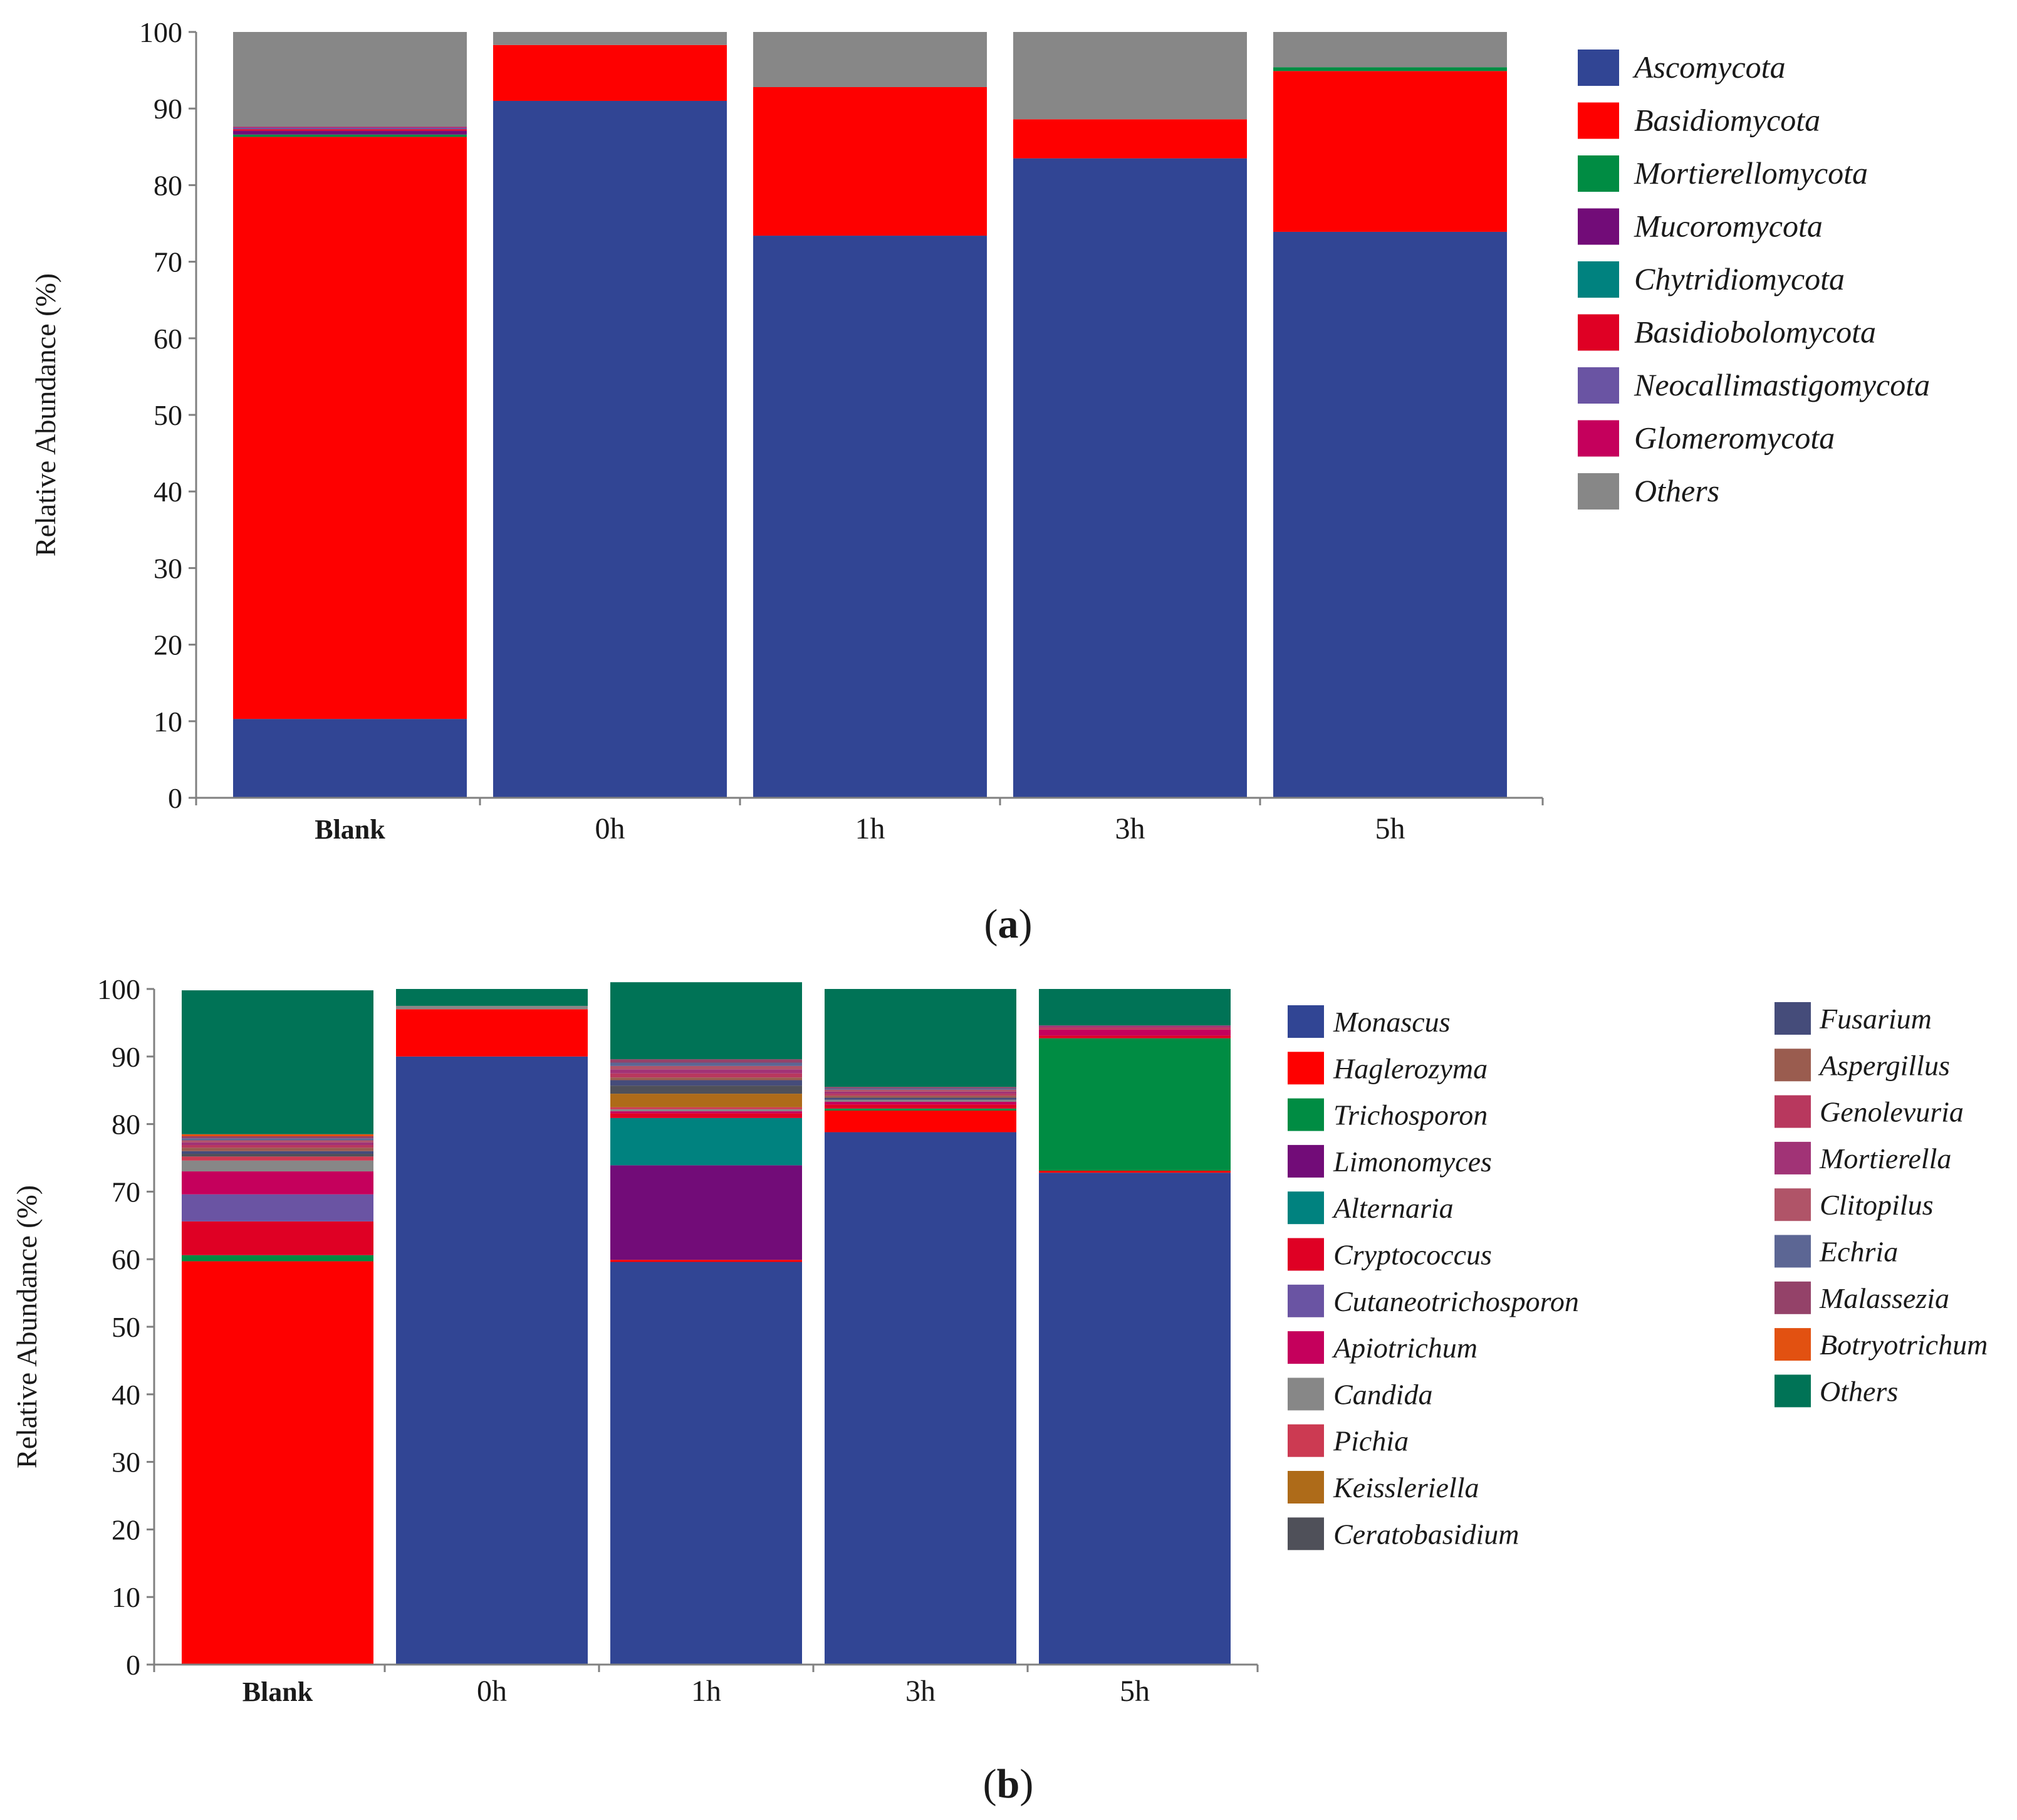 The image size is (2017, 1820). What do you see at coordinates (350, 127) in the screenshot?
I see `bar-a-blank-glomeromycota` at bounding box center [350, 127].